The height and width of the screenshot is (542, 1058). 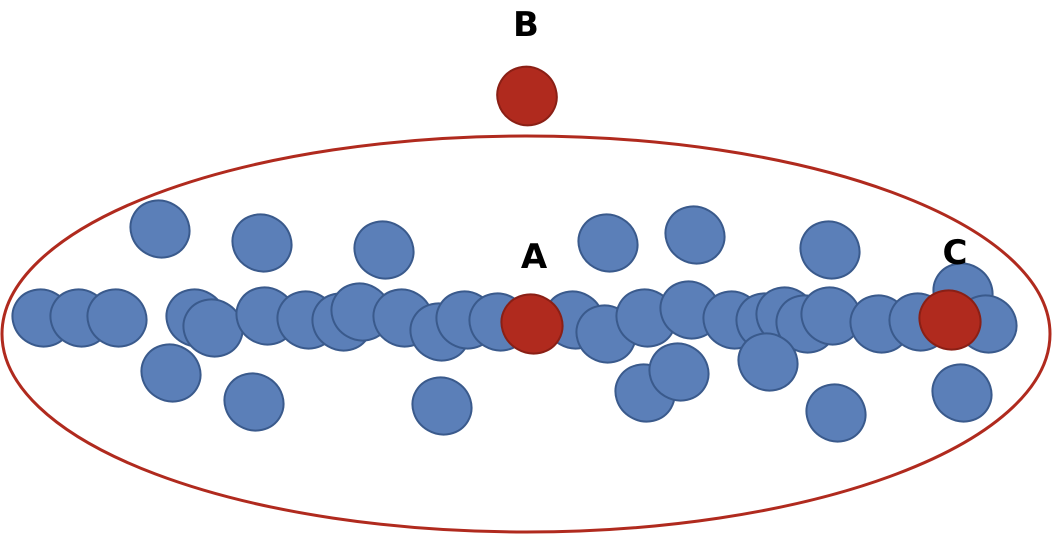 I want to click on label-b: B, so click(x=526, y=25).